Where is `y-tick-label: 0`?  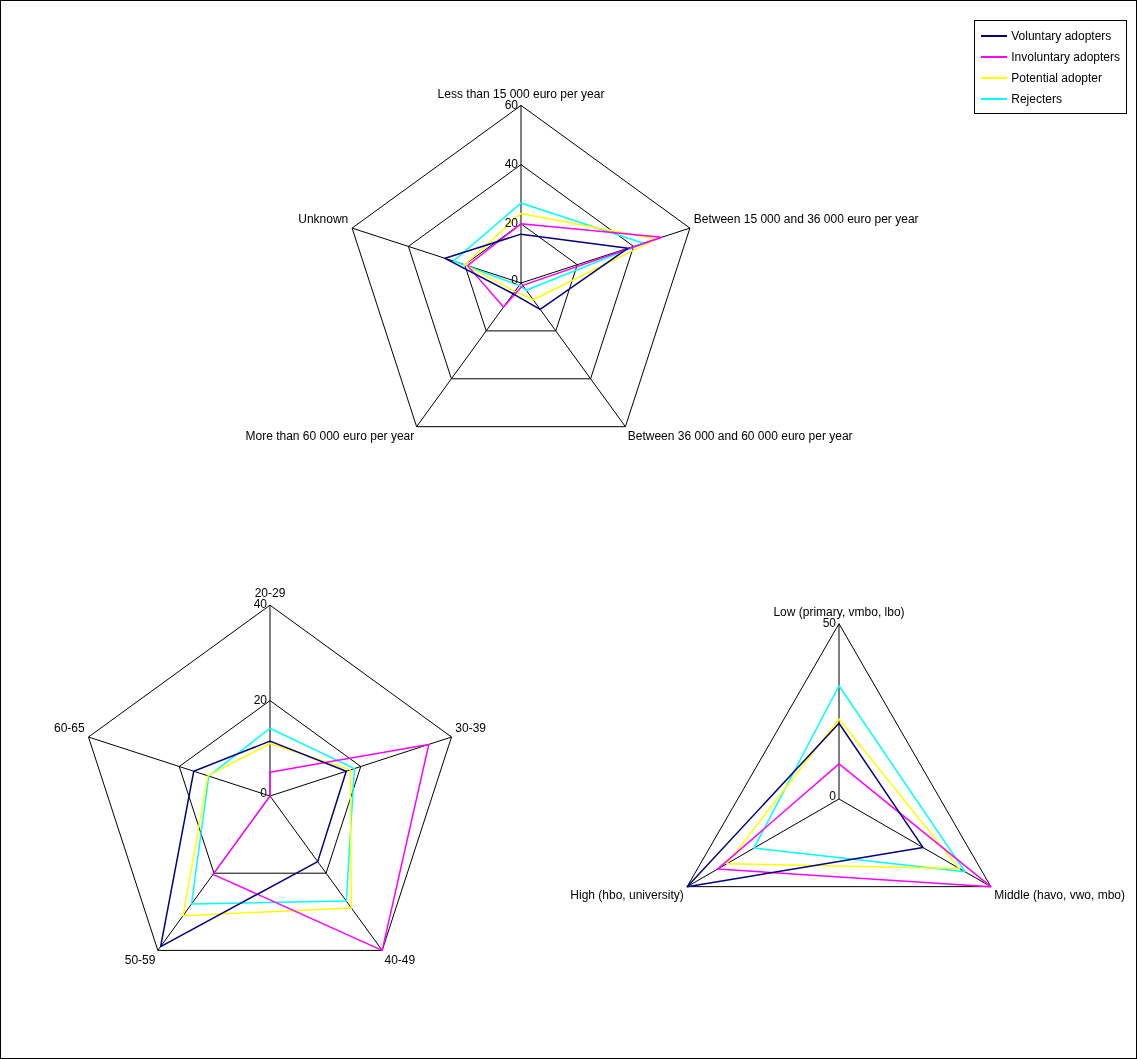 y-tick-label: 0 is located at coordinates (833, 796).